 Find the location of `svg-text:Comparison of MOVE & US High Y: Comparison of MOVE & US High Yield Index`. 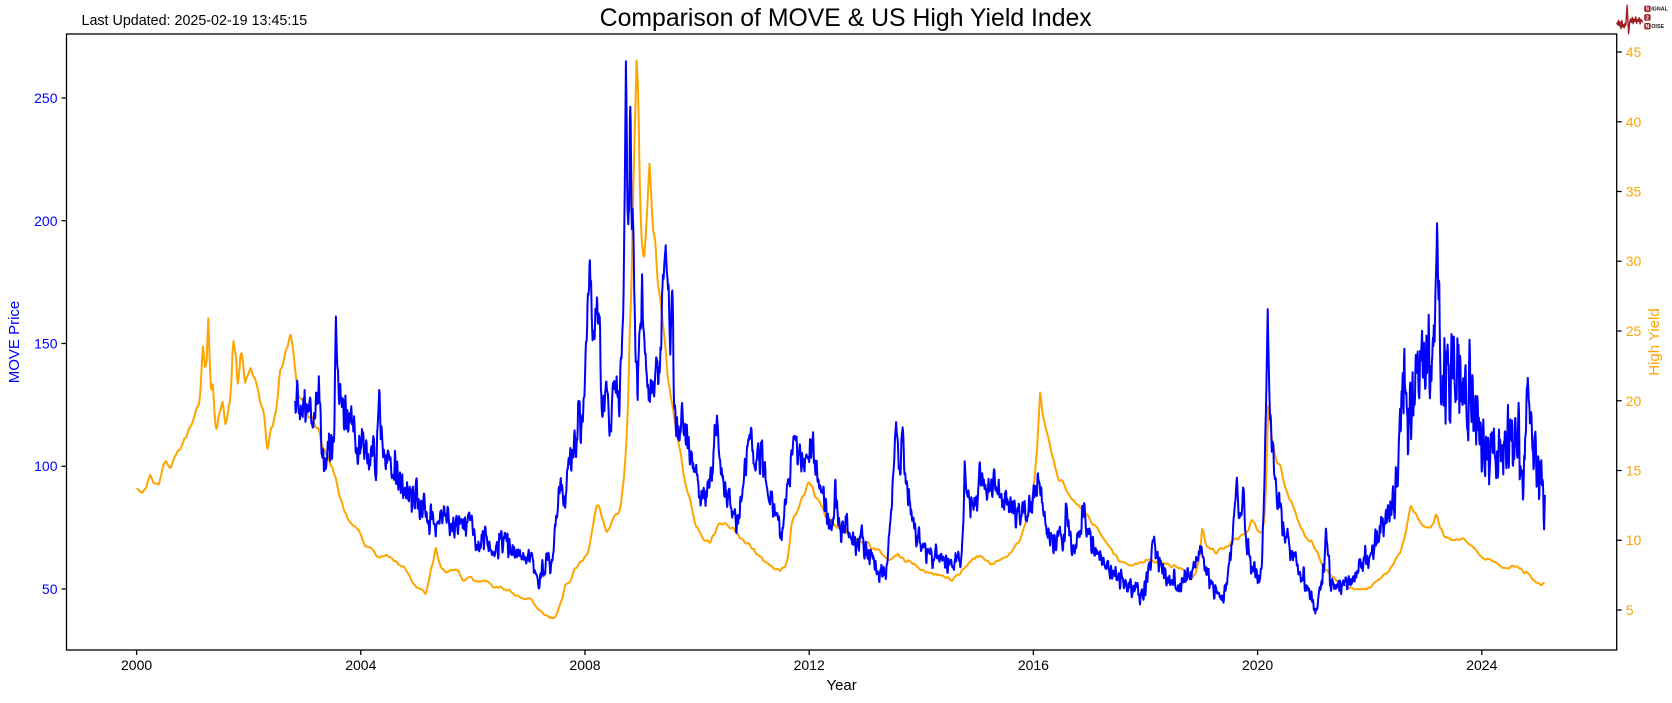

svg-text:Comparison of MOVE & US High Y: Comparison of MOVE & US High Yield Index is located at coordinates (846, 18).